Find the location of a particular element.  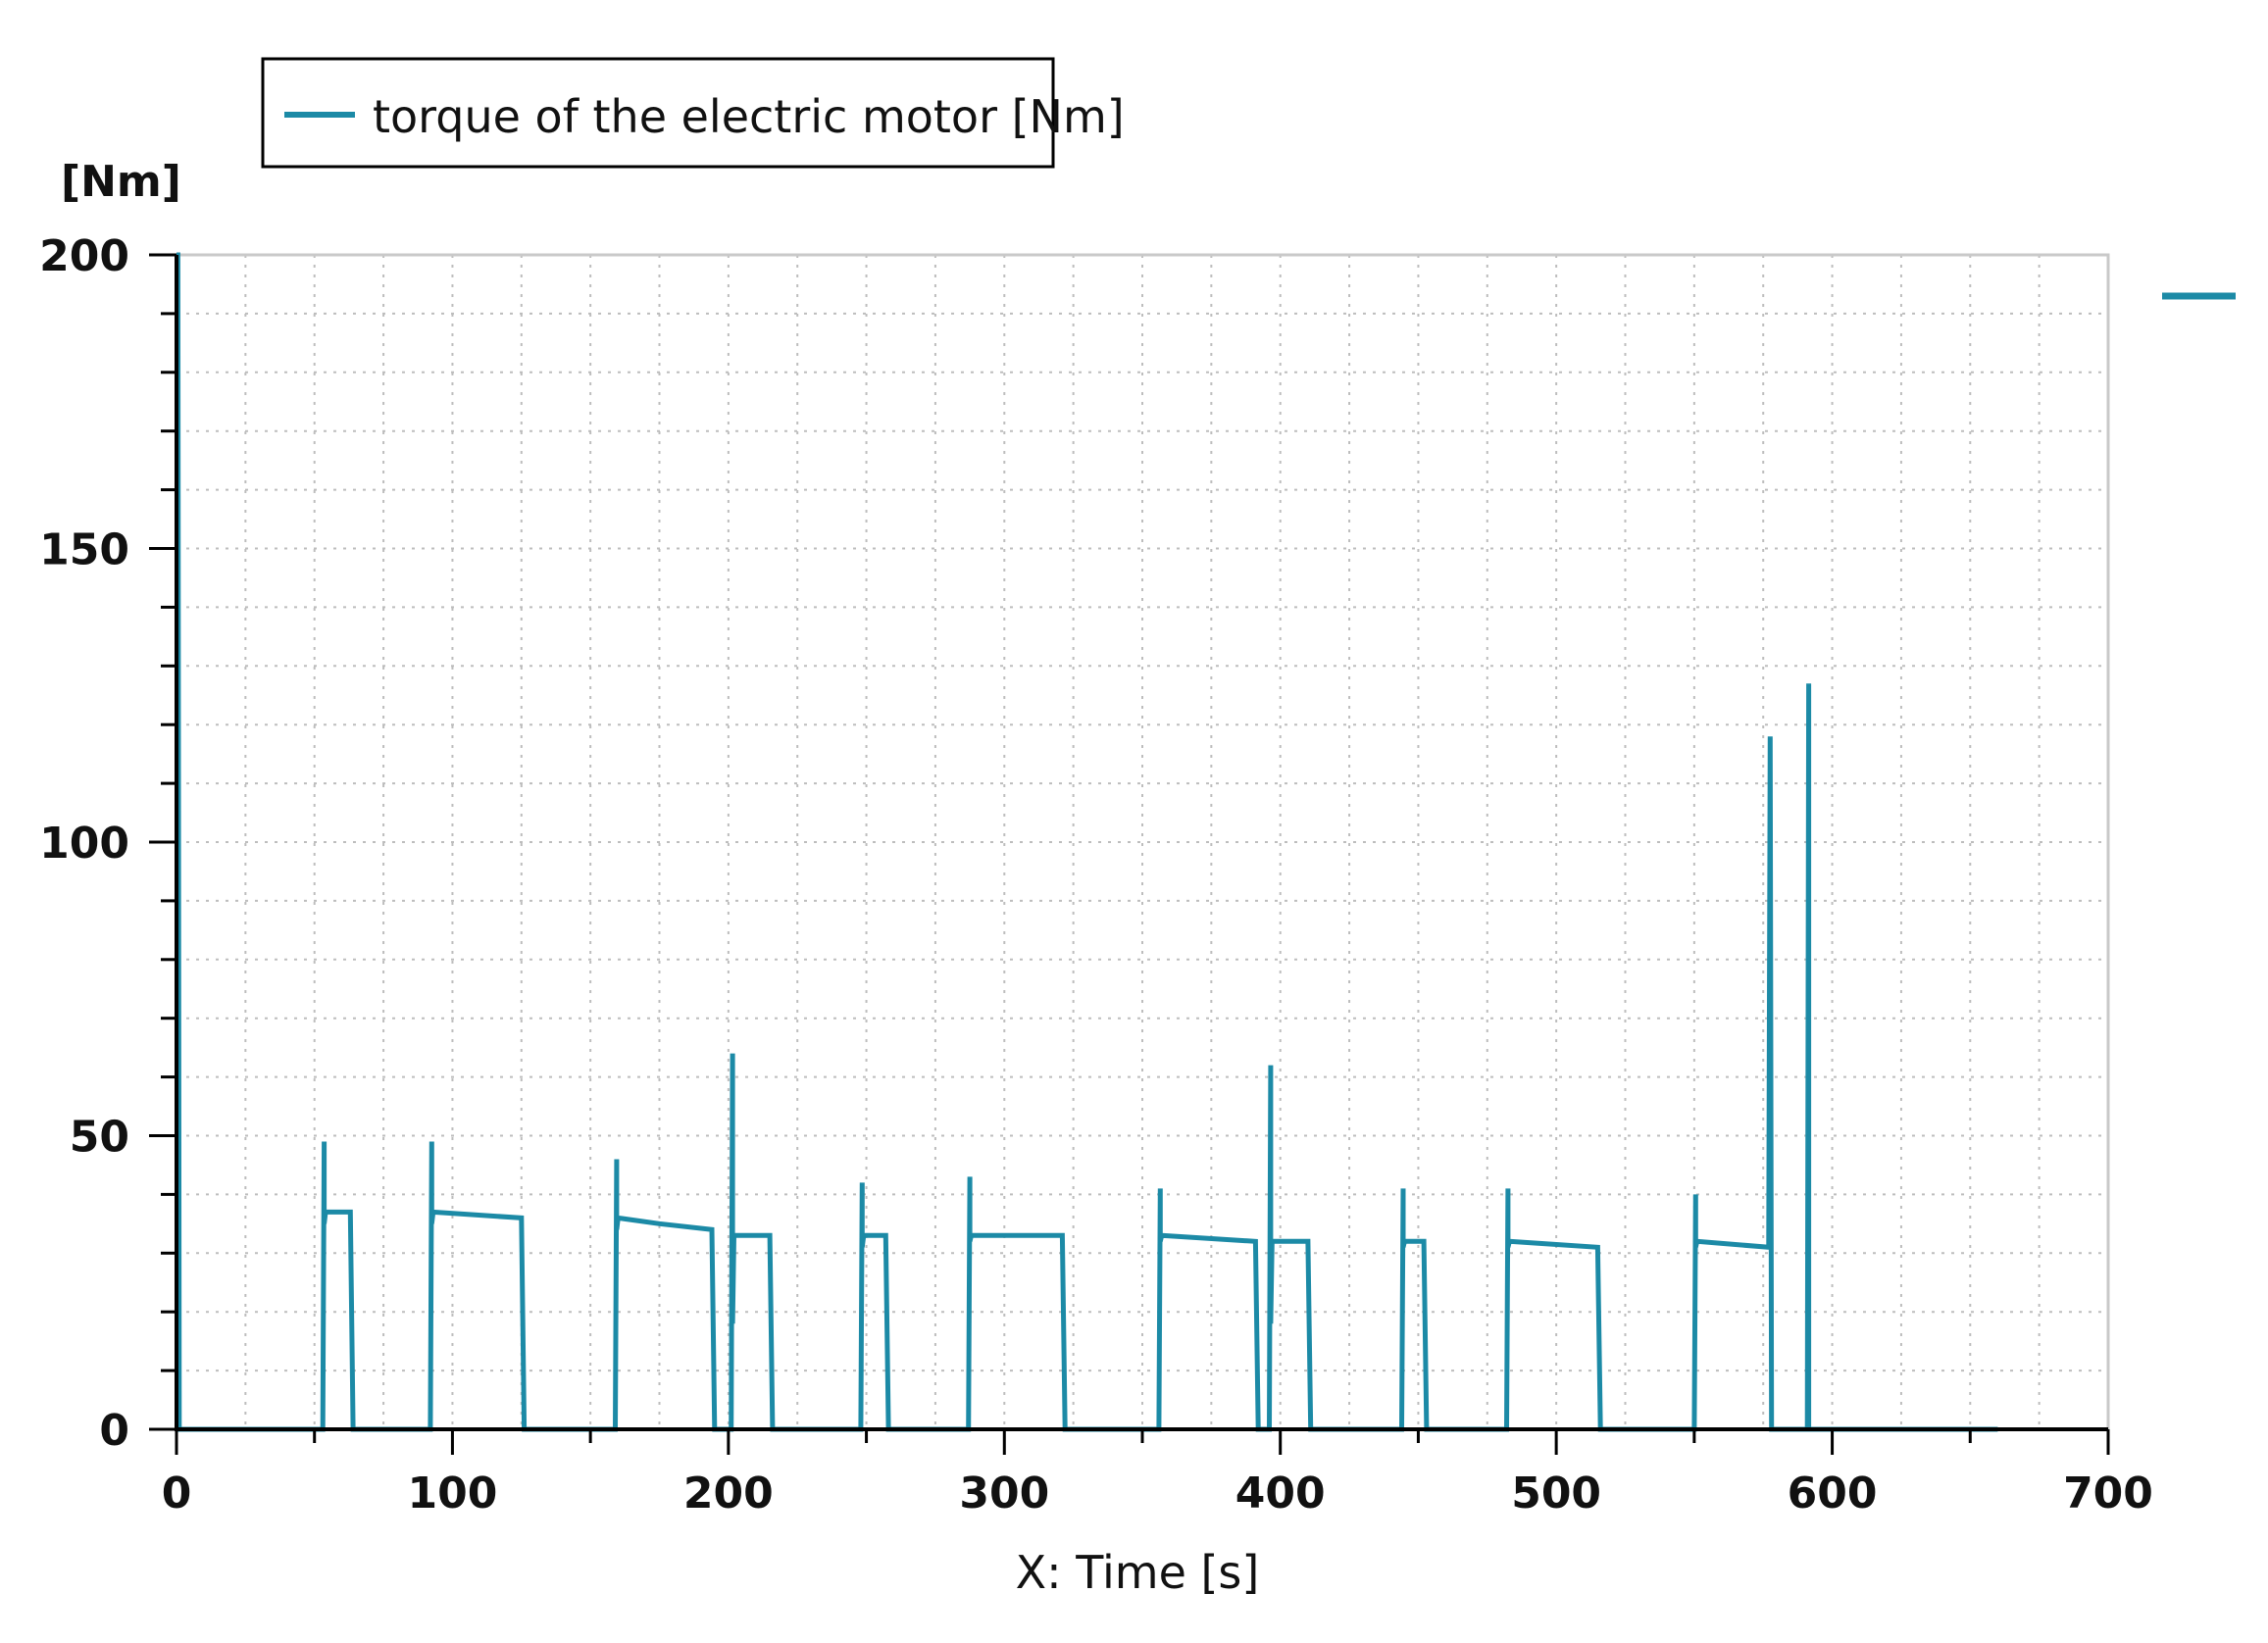

y-axis-unit-label: [Nm] is located at coordinates (121, 182).